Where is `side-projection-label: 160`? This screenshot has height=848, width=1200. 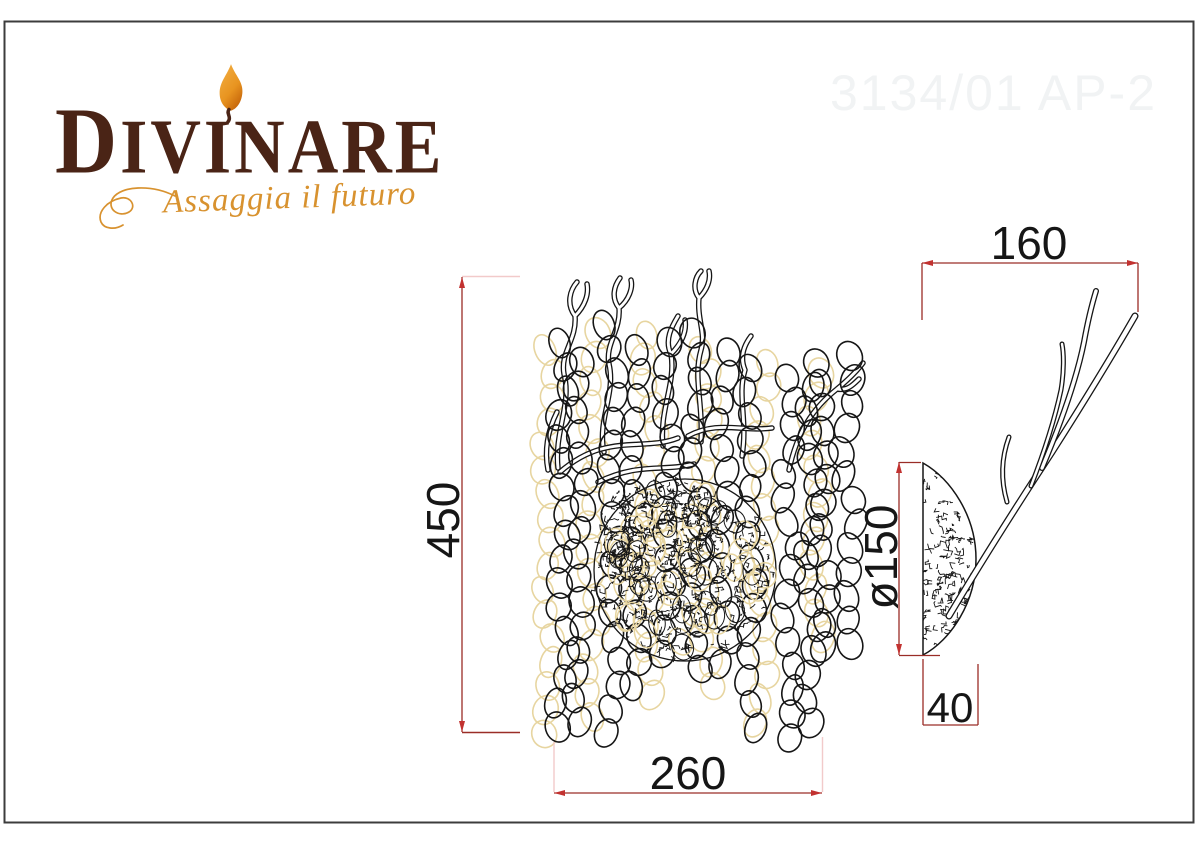 side-projection-label: 160 is located at coordinates (1029, 243).